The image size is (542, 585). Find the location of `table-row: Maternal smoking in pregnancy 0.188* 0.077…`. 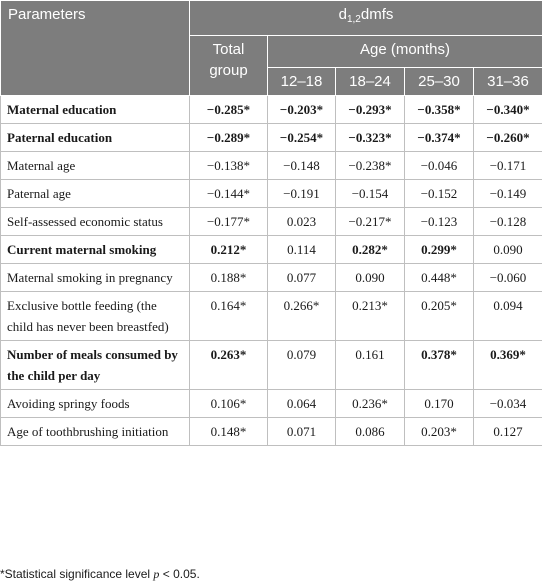

table-row: Maternal smoking in pregnancy 0.188* 0.077… is located at coordinates (271, 277).